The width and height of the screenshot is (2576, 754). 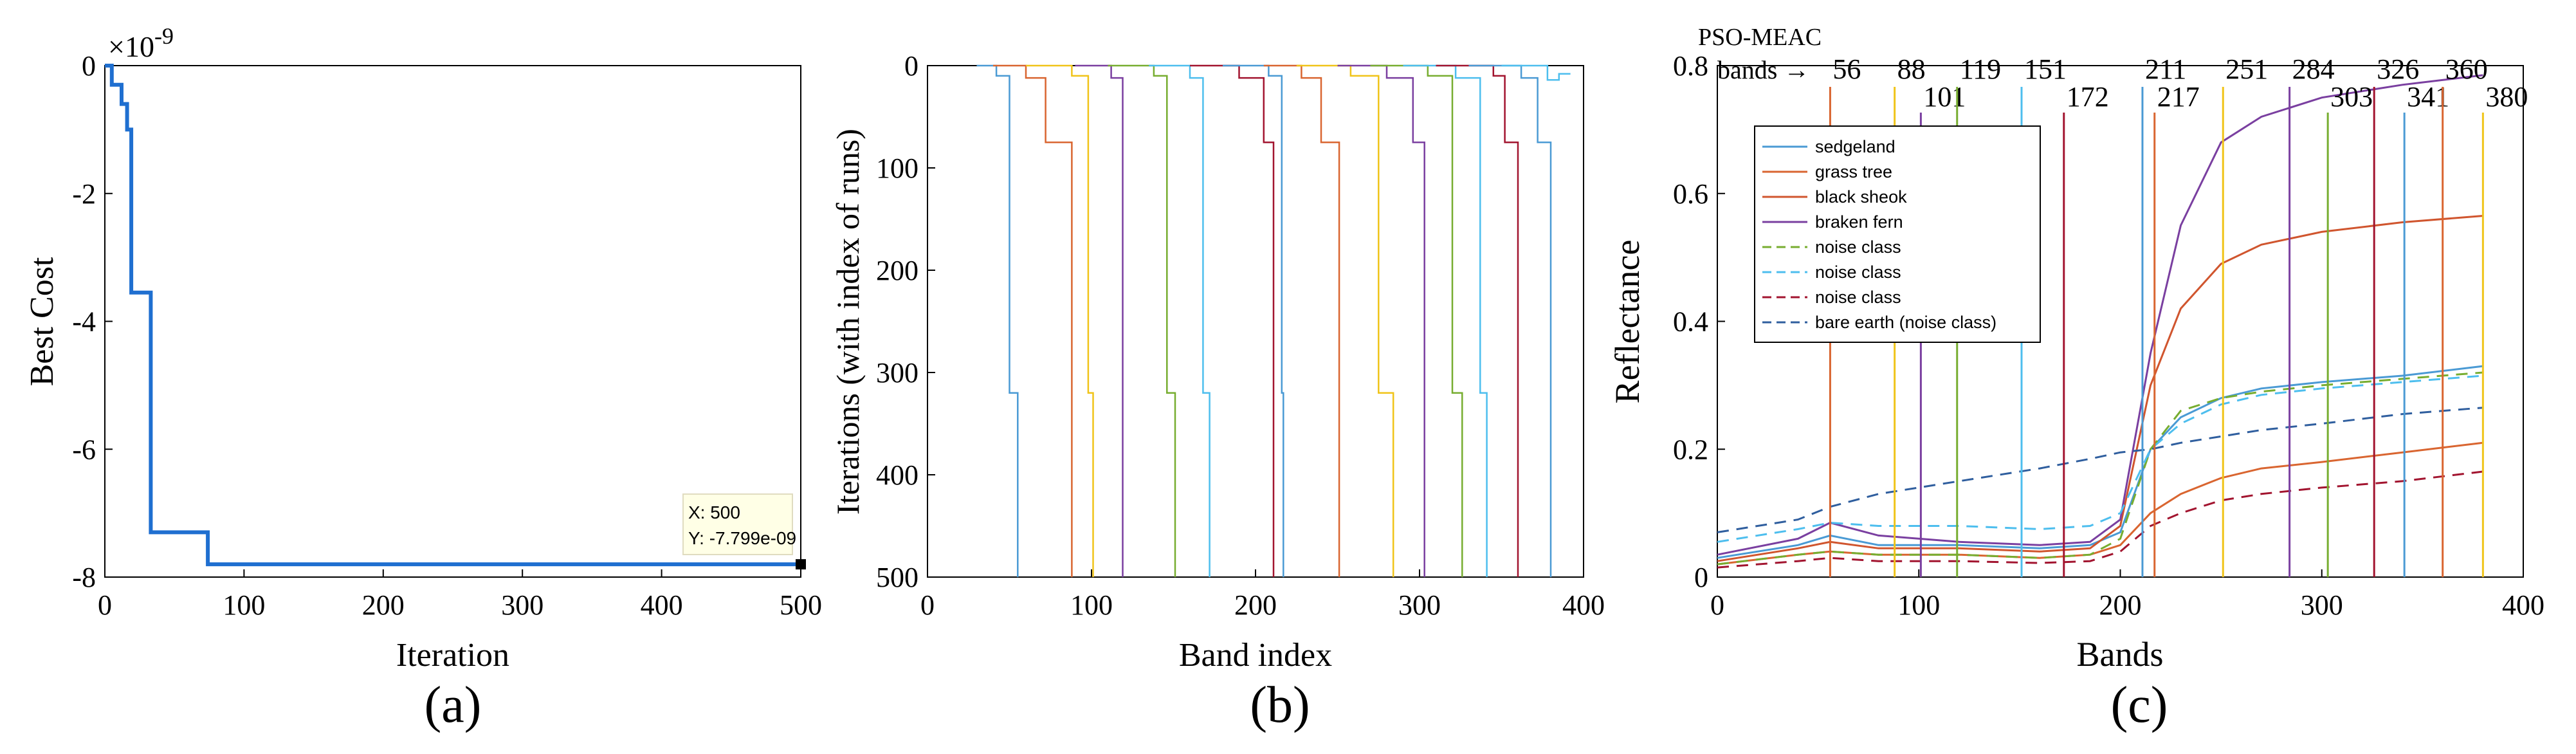 What do you see at coordinates (1280, 705) in the screenshot?
I see `panel-b-label: (b)` at bounding box center [1280, 705].